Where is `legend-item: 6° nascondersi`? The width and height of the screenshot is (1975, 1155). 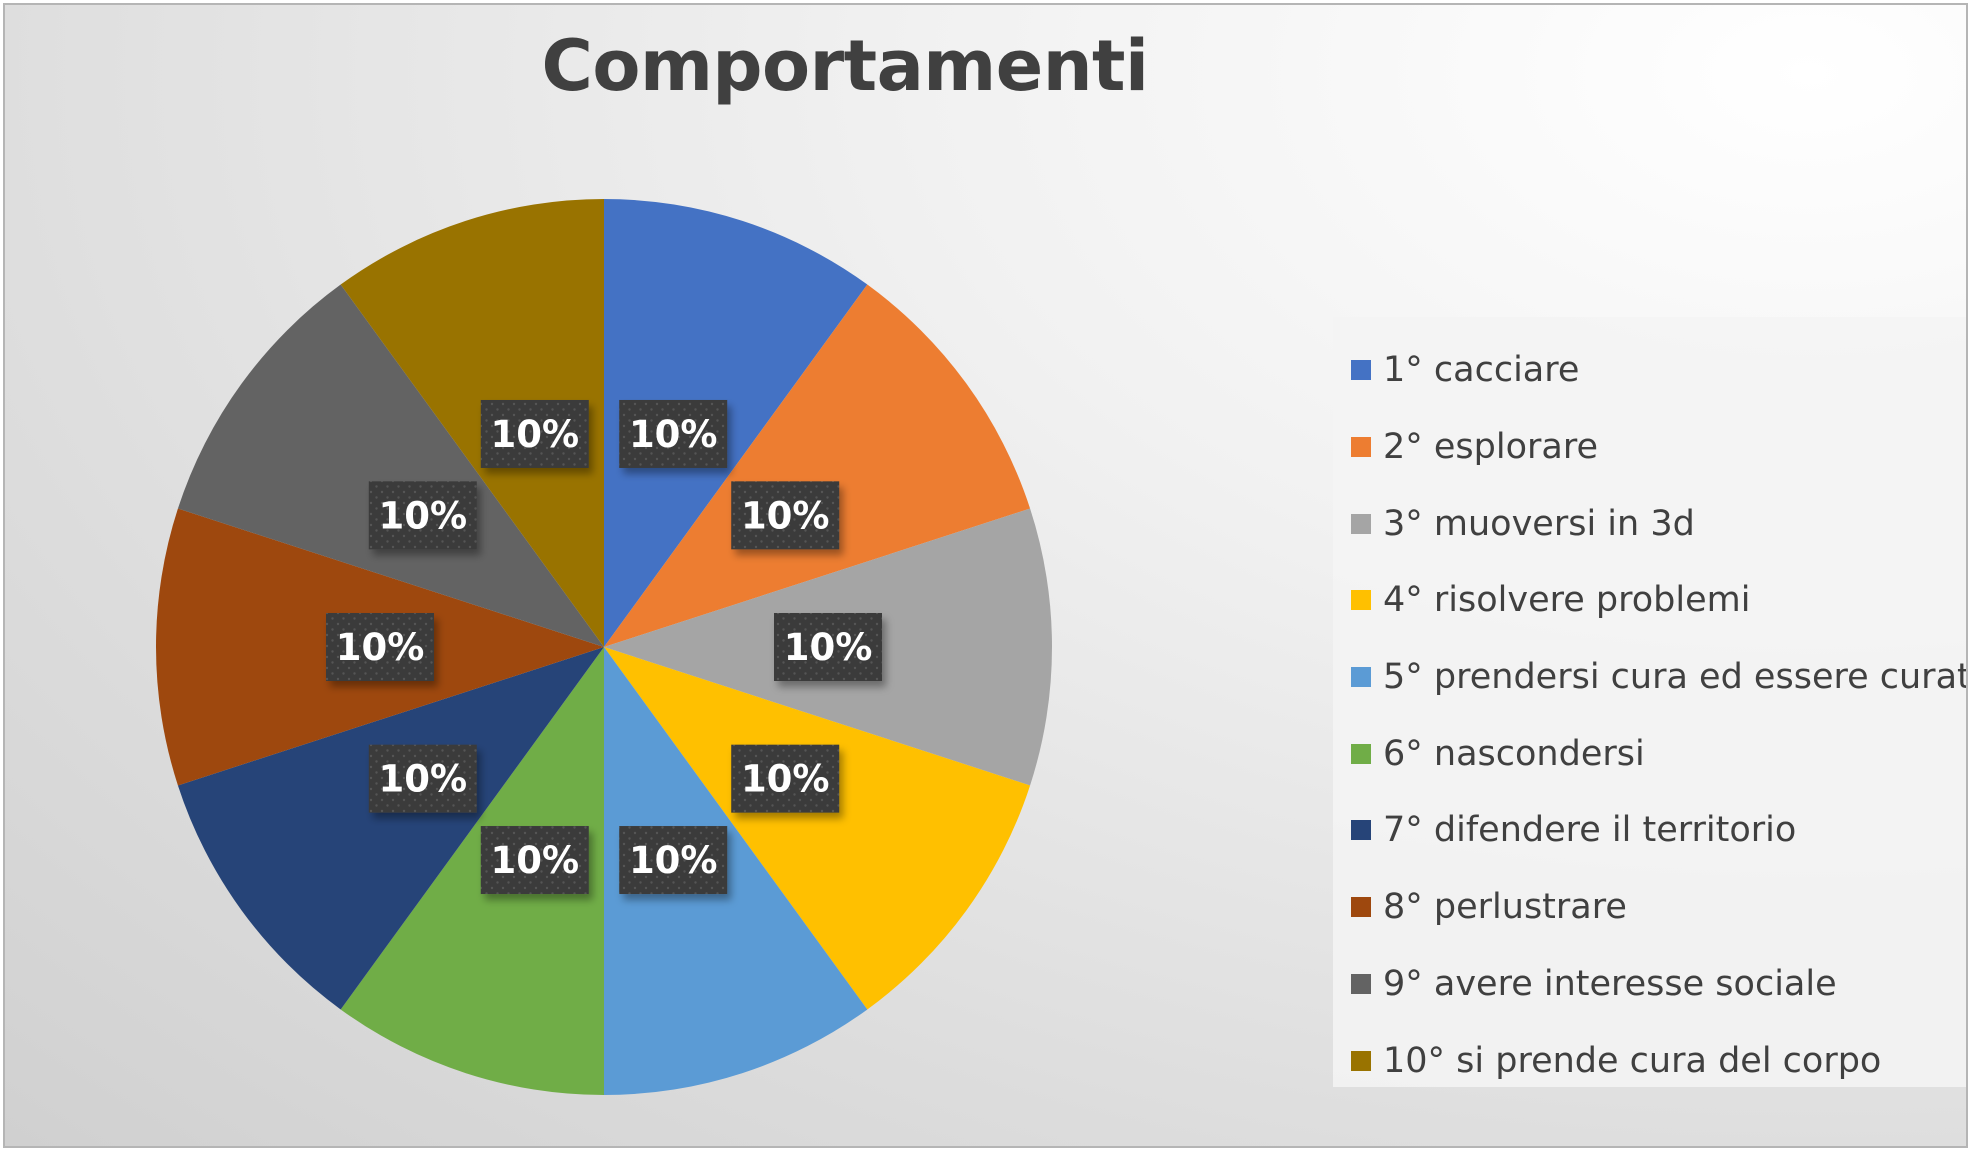
legend-item: 6° nascondersi is located at coordinates (1649, 753).